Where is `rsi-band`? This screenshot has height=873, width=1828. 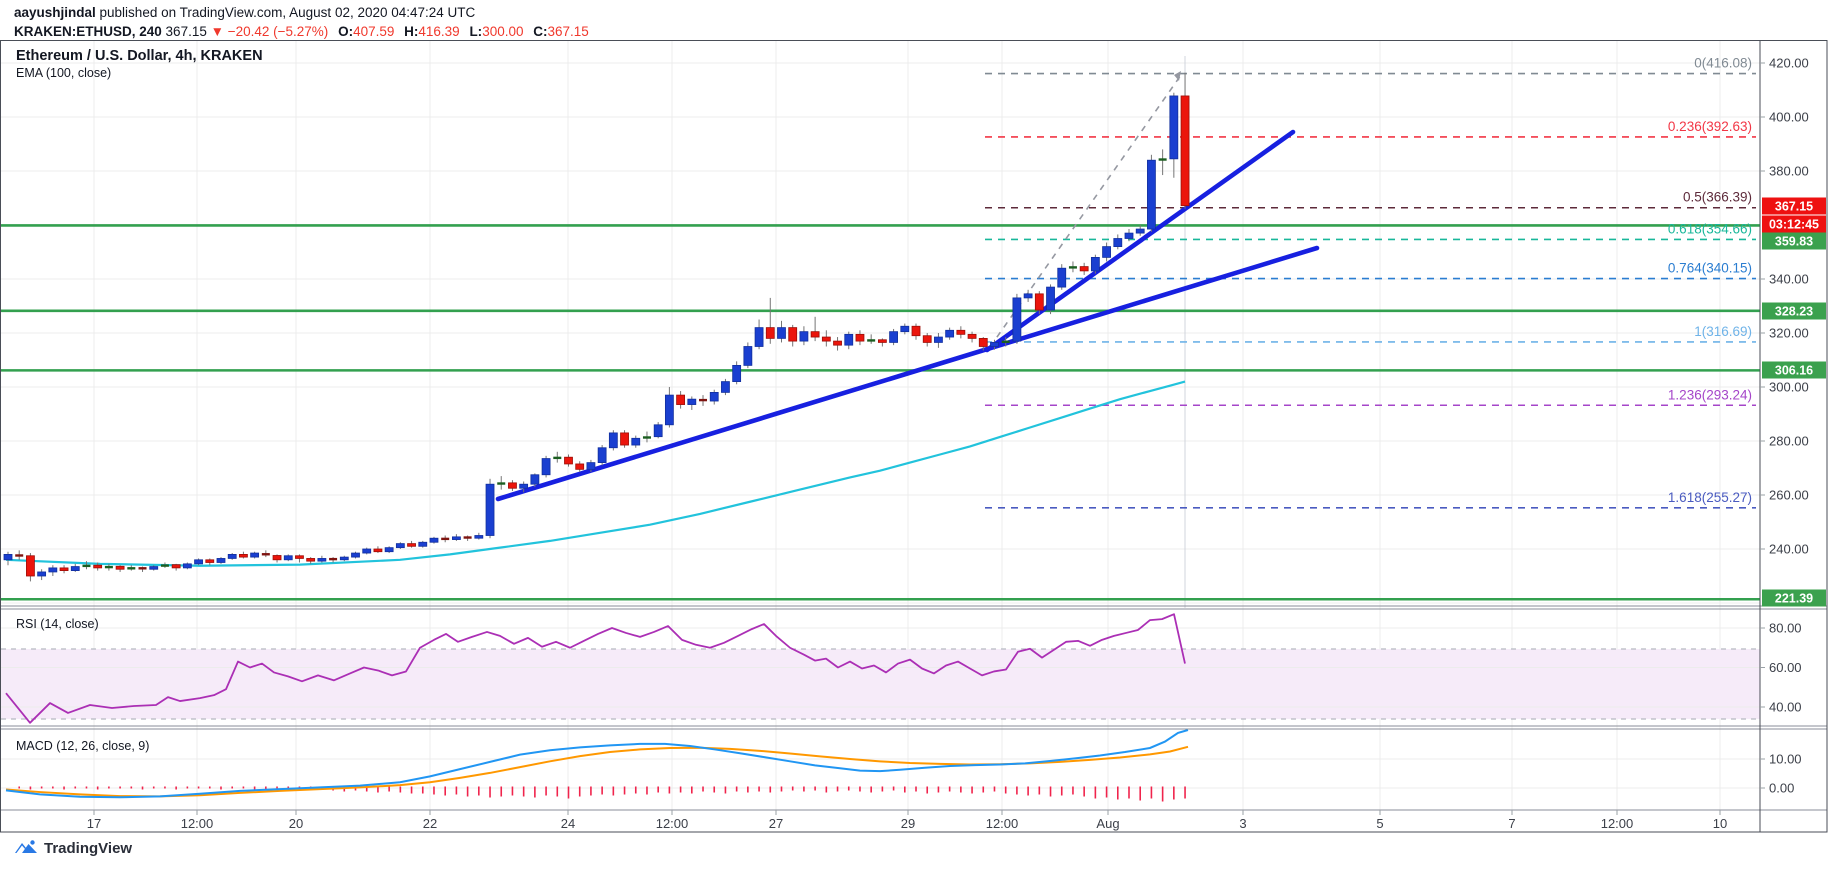
rsi-band is located at coordinates (880, 684).